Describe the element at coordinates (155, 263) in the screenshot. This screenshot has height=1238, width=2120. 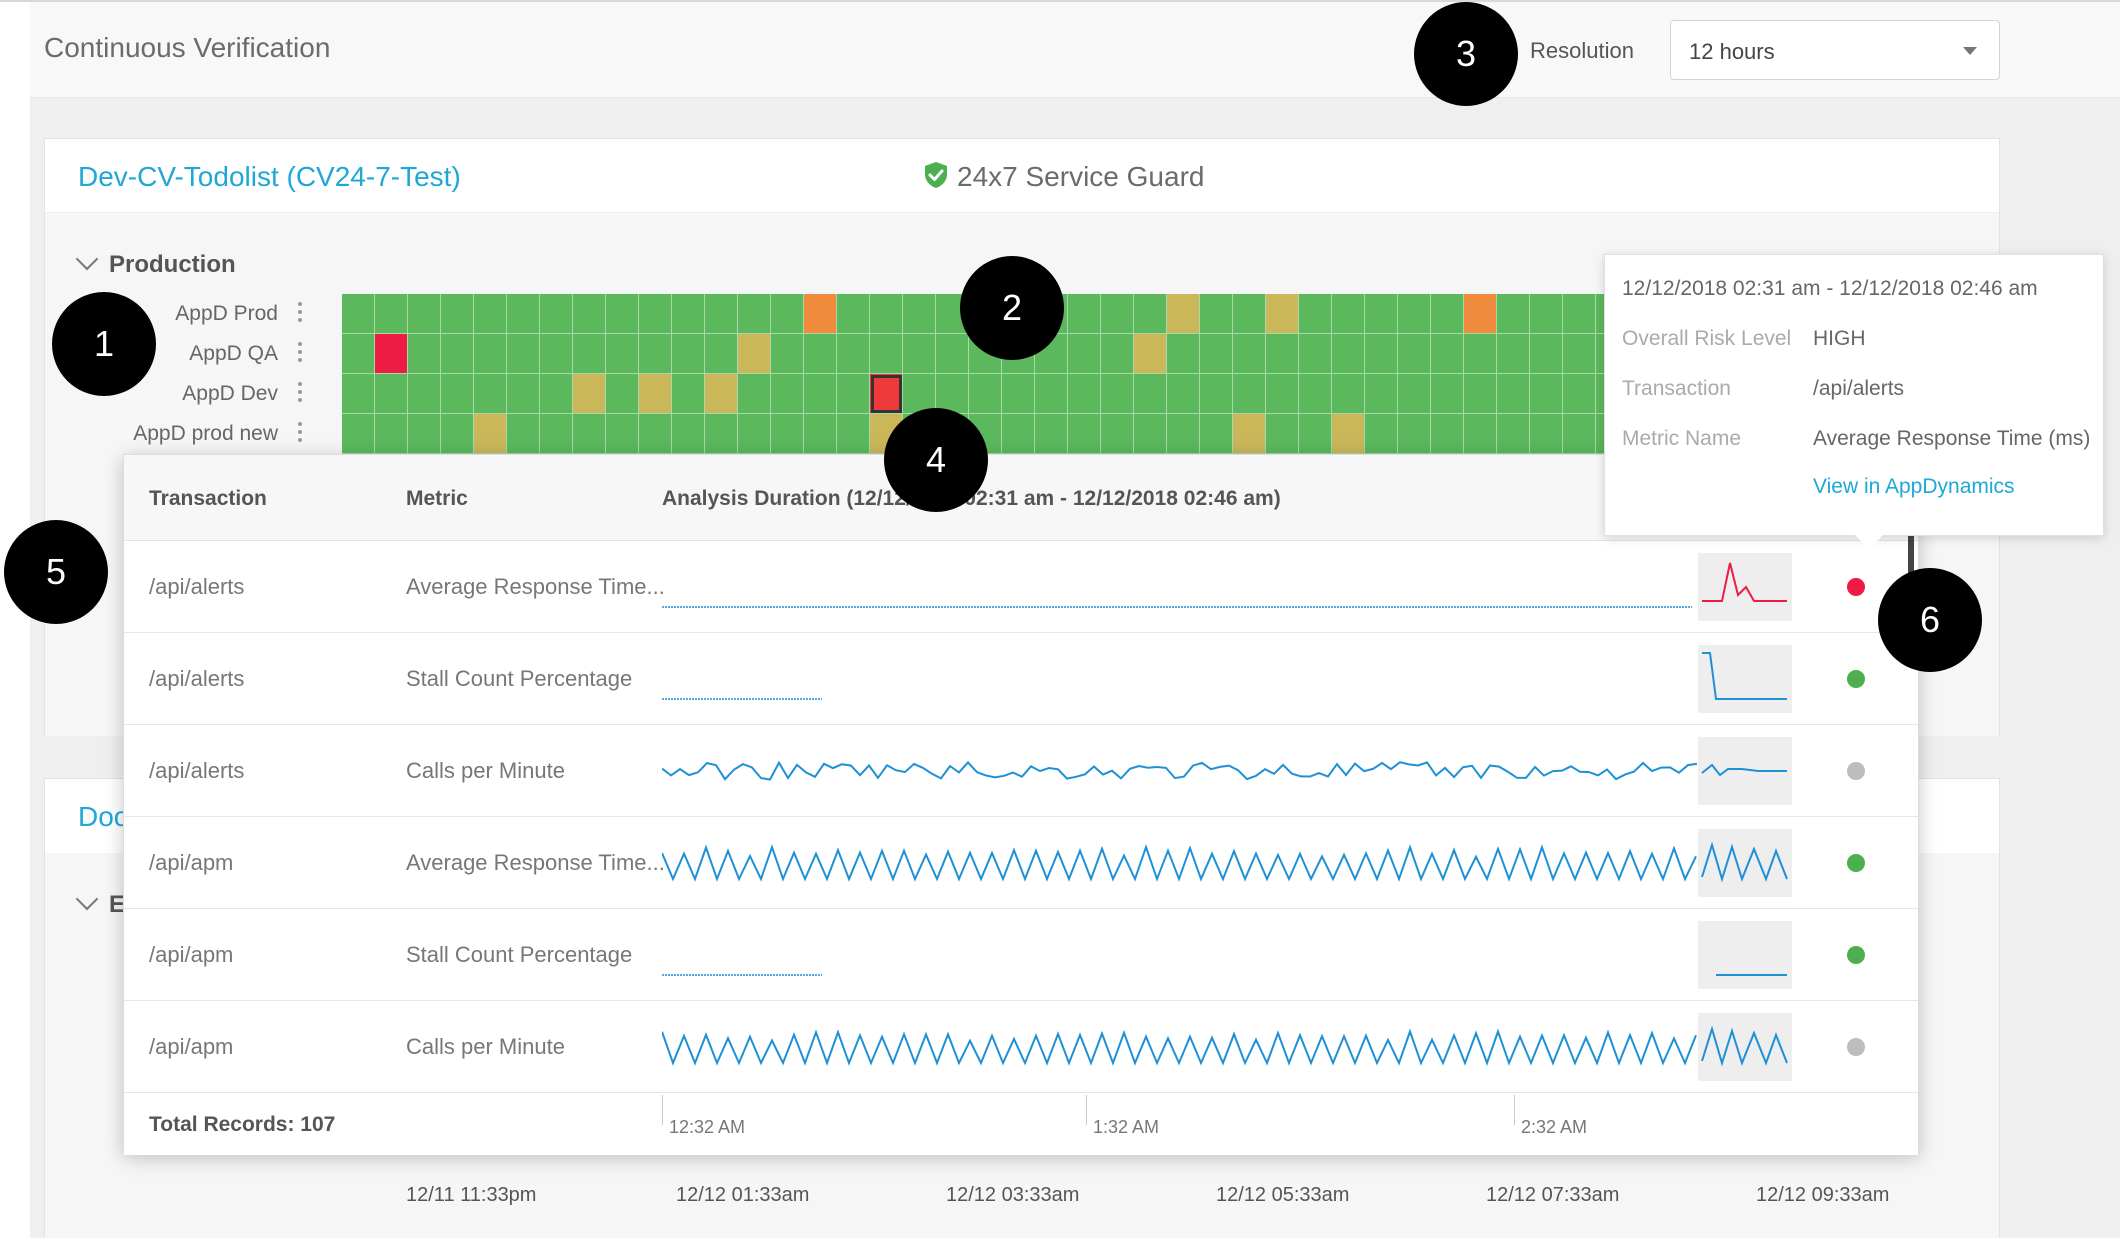
I see `environment-toggle: Production` at that location.